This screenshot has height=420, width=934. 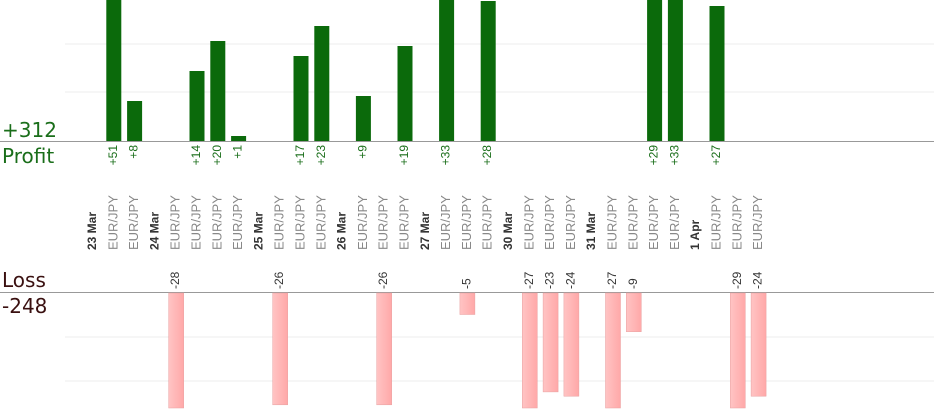 What do you see at coordinates (196, 155) in the screenshot?
I see `profit-value-label: +14` at bounding box center [196, 155].